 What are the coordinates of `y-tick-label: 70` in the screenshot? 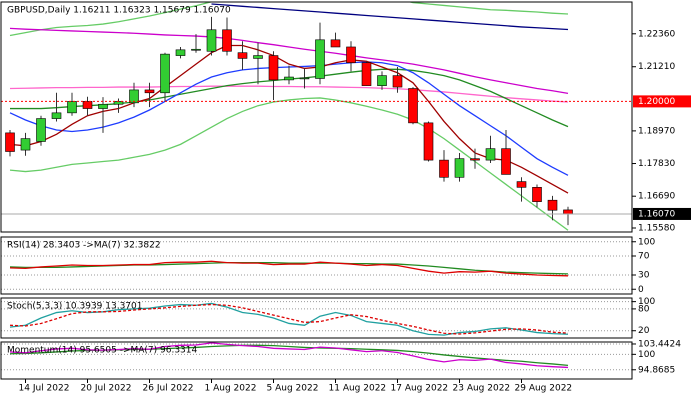 It's located at (644, 257).